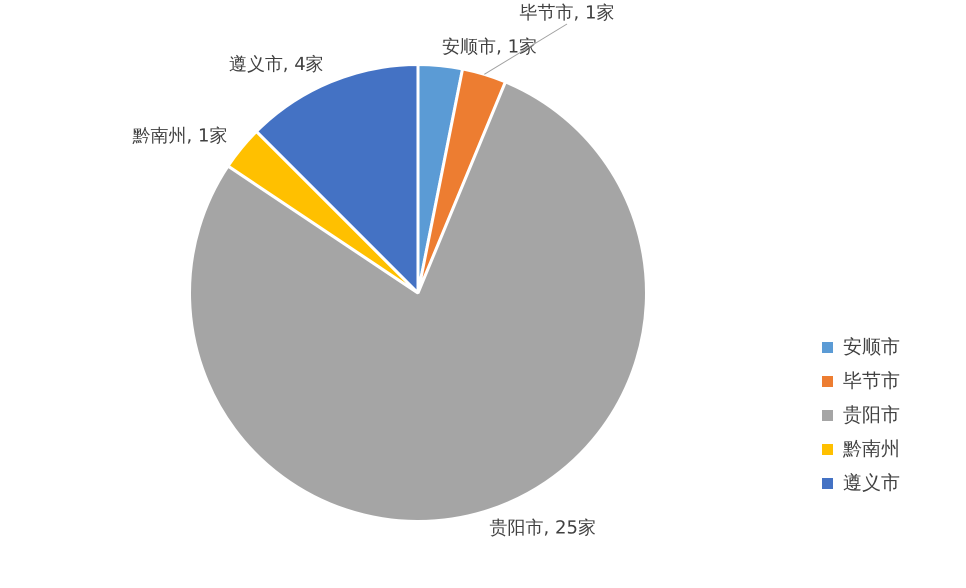 The width and height of the screenshot is (966, 588). What do you see at coordinates (871, 415) in the screenshot?
I see `legend-label: 贵阳市` at bounding box center [871, 415].